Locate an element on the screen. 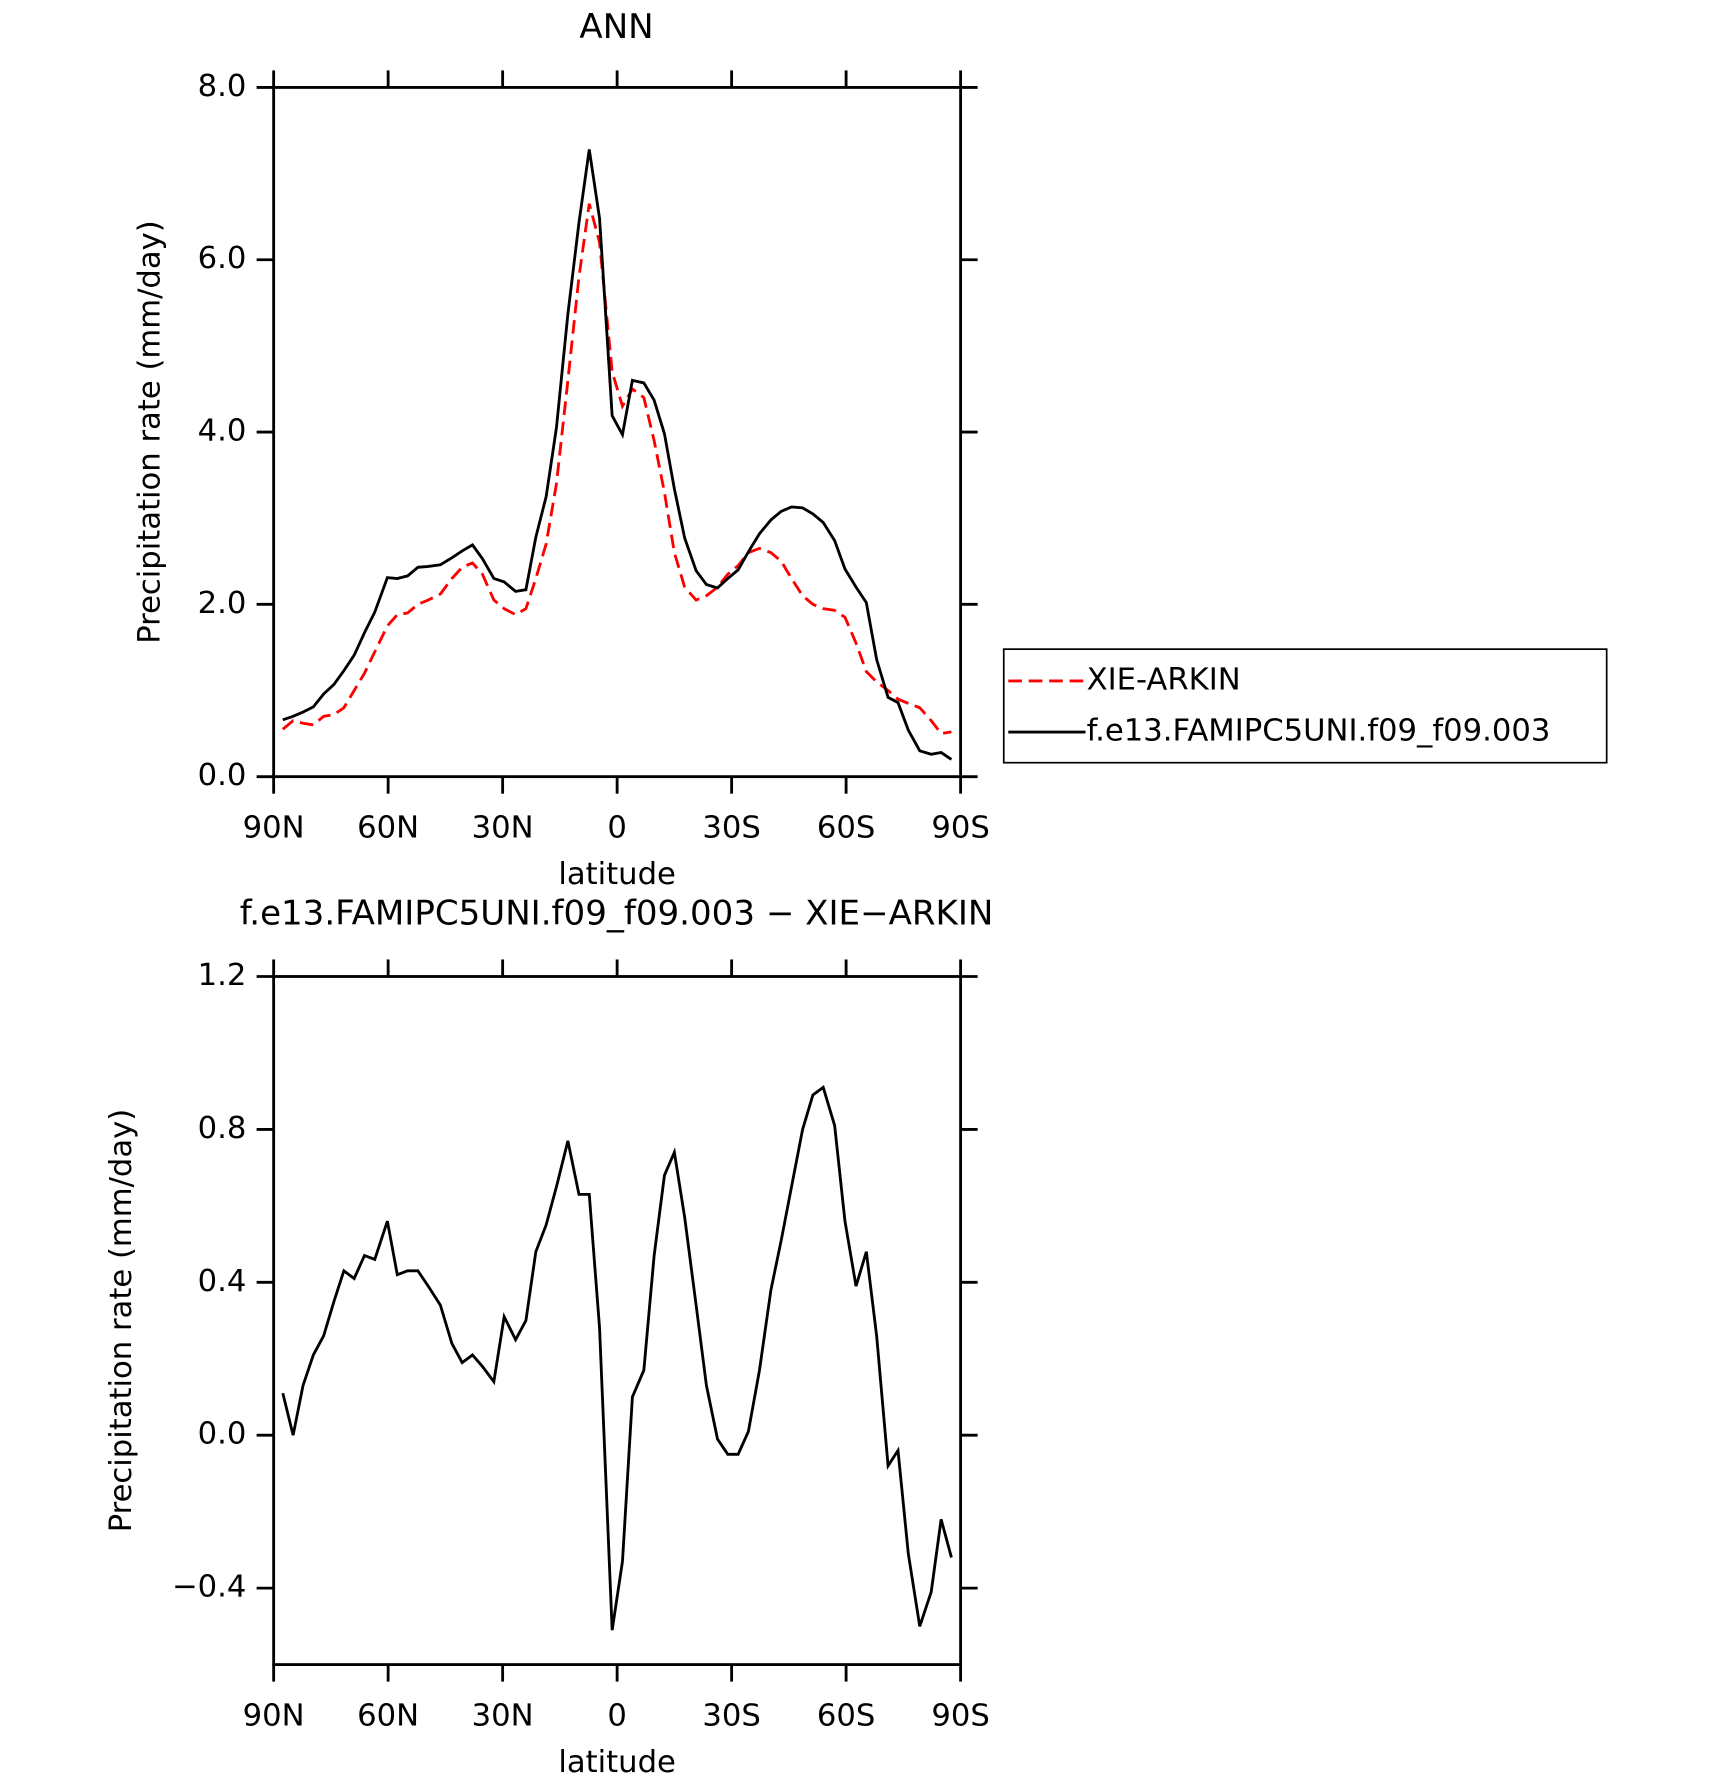 The image size is (1710, 1777). y-tick-label: 1.2 is located at coordinates (222, 975).